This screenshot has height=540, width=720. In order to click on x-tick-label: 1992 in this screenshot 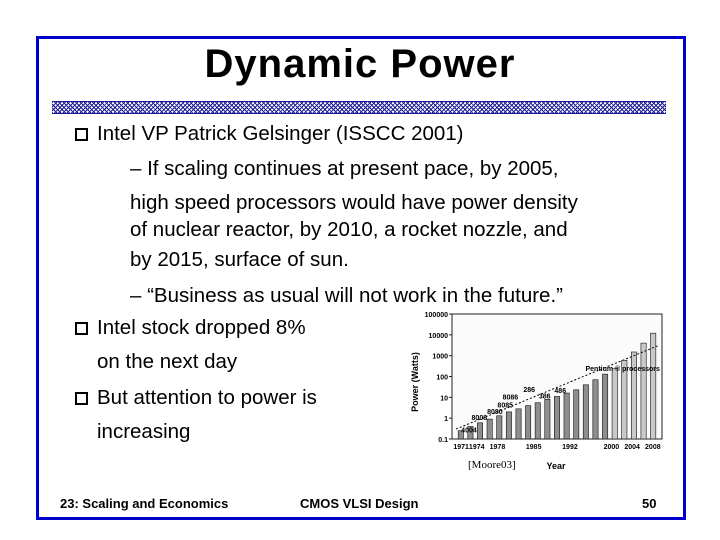, I will do `click(570, 447)`.